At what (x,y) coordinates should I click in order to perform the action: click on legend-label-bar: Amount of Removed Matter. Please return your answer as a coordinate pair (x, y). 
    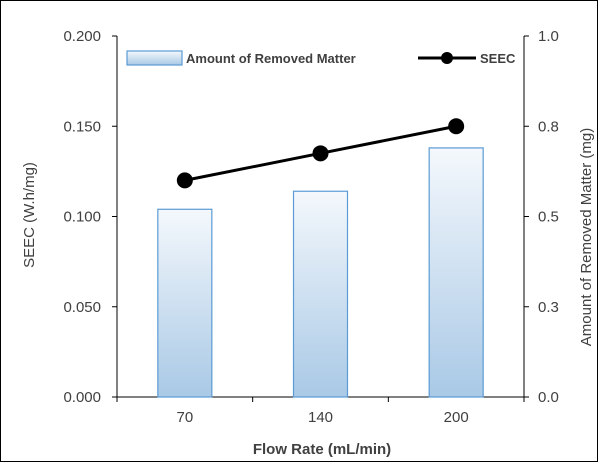
    Looking at the image, I should click on (271, 58).